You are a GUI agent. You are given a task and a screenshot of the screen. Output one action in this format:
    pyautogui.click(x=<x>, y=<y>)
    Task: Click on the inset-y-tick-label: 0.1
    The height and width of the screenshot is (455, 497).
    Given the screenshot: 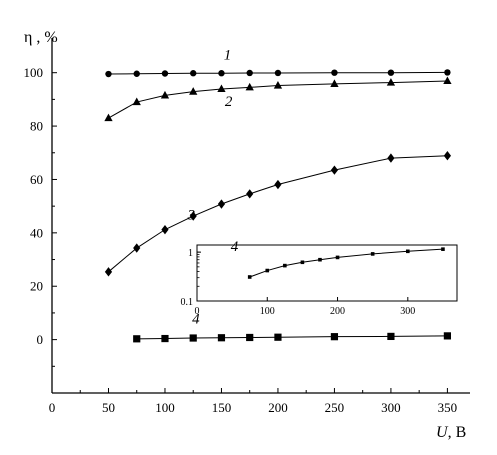 What is the action you would take?
    pyautogui.click(x=187, y=302)
    